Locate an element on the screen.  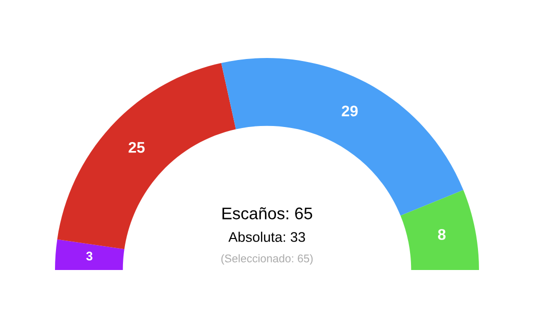
text: Escaños: 65 is located at coordinates (267, 213).